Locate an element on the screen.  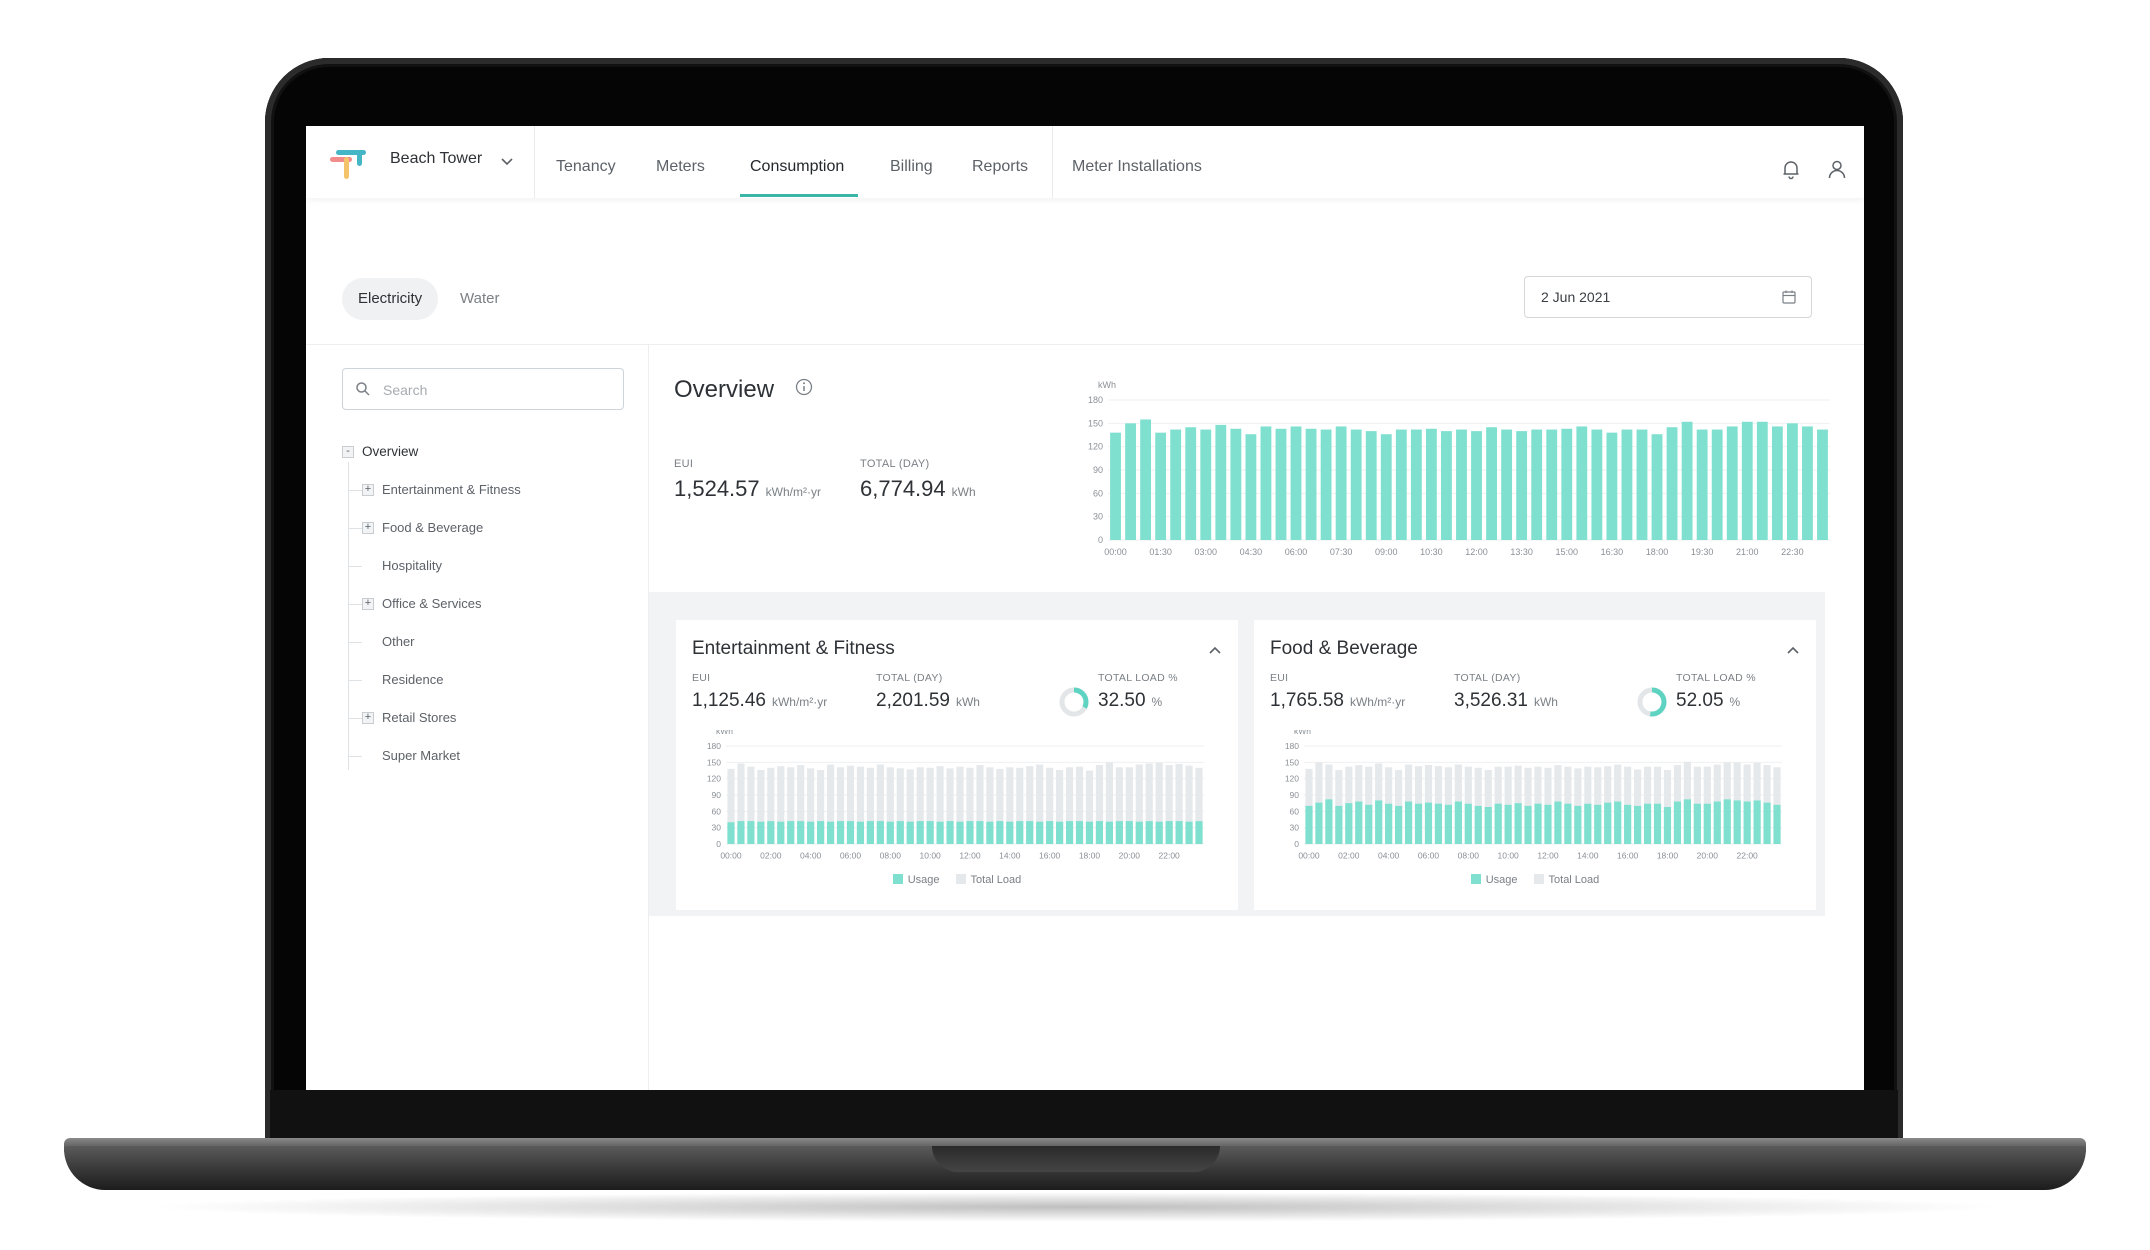
y-tick-label: 60 is located at coordinates (717, 811).